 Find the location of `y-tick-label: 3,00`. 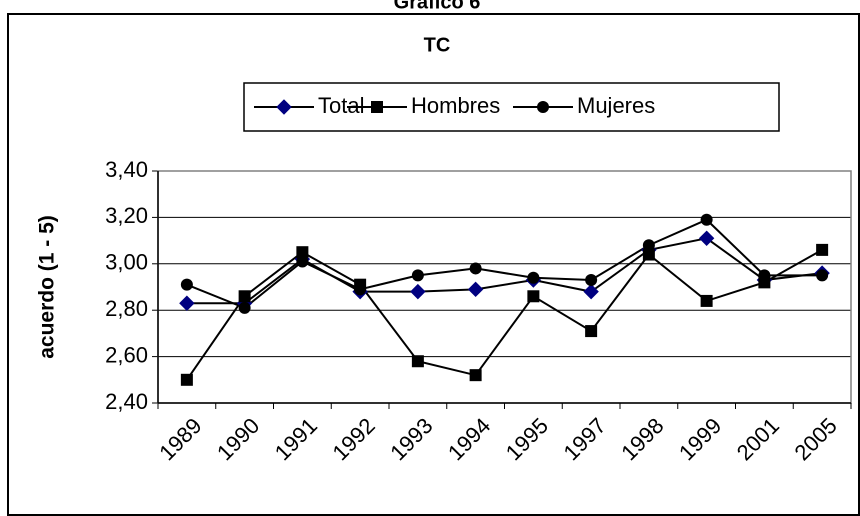

y-tick-label: 3,00 is located at coordinates (126, 262).